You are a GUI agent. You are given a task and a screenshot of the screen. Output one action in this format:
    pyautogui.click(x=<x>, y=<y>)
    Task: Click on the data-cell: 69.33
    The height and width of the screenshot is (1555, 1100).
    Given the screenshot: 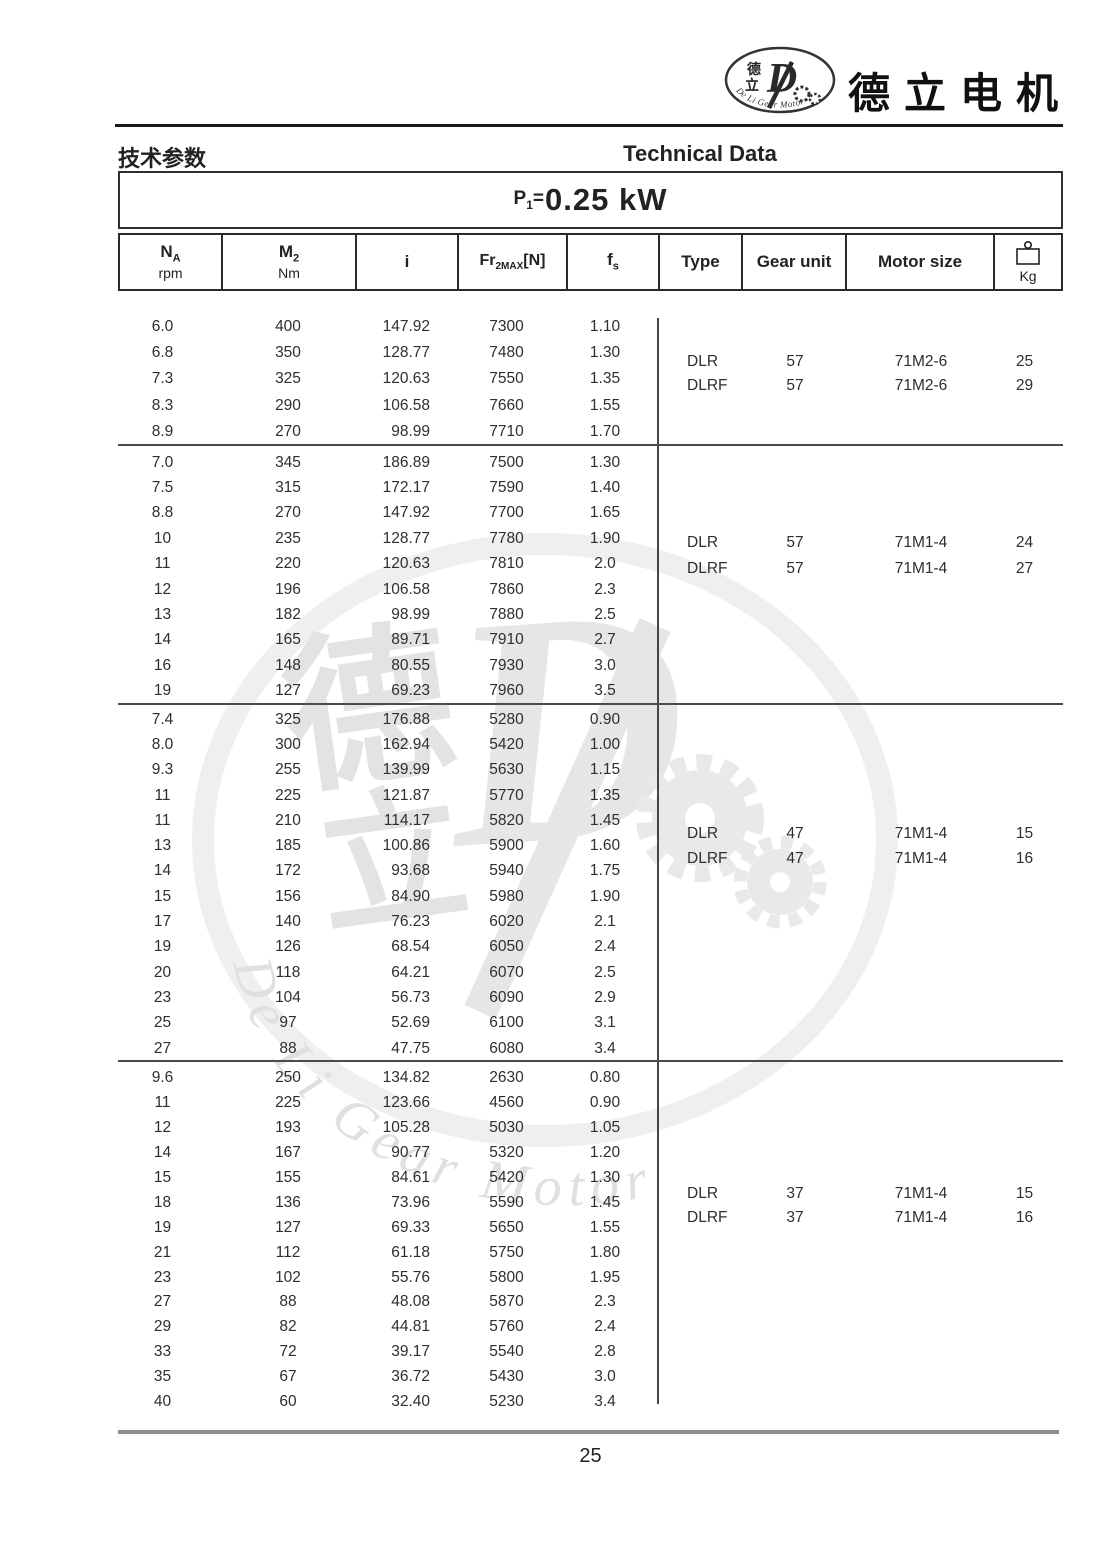 What is the action you would take?
    pyautogui.click(x=410, y=1227)
    